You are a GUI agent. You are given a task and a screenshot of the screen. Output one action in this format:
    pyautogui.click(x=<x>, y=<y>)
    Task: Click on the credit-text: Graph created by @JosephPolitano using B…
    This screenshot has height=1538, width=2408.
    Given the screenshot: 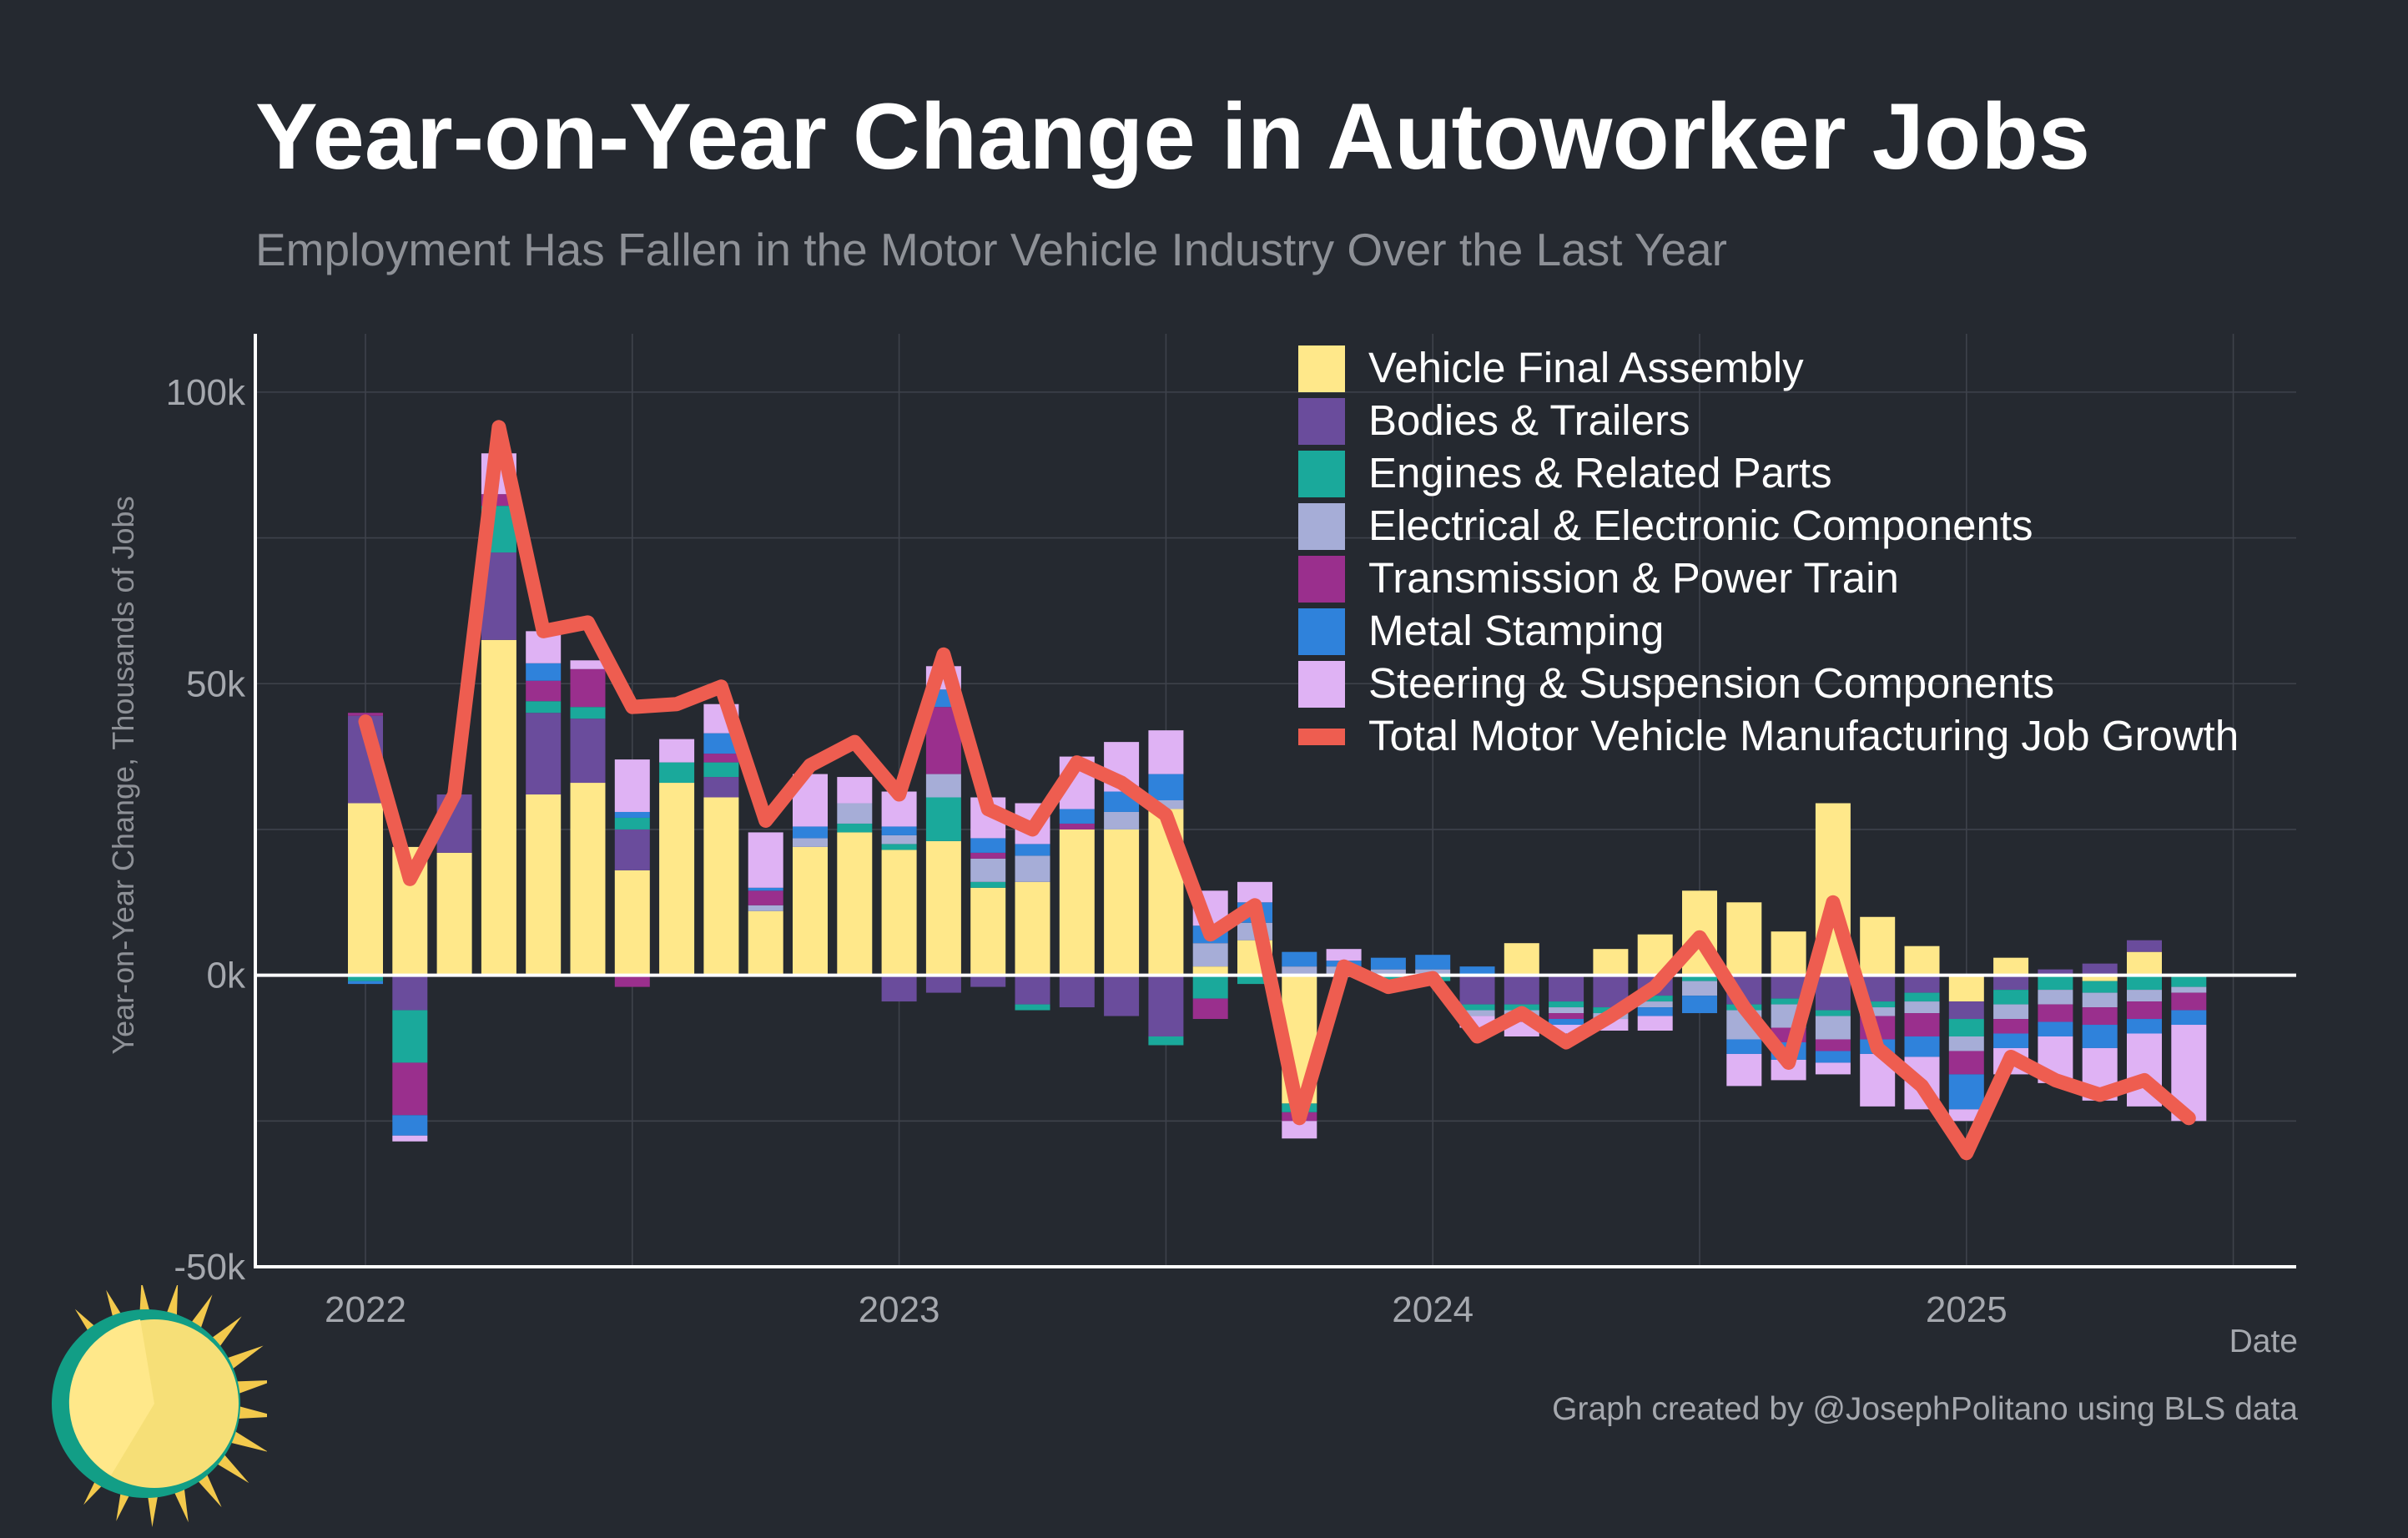 What is the action you would take?
    pyautogui.click(x=1925, y=1409)
    